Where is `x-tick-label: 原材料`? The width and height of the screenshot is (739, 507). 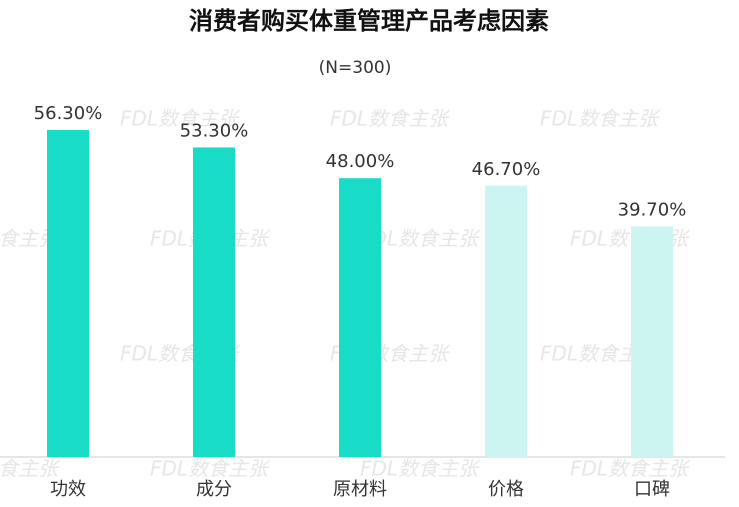 x-tick-label: 原材料 is located at coordinates (360, 489).